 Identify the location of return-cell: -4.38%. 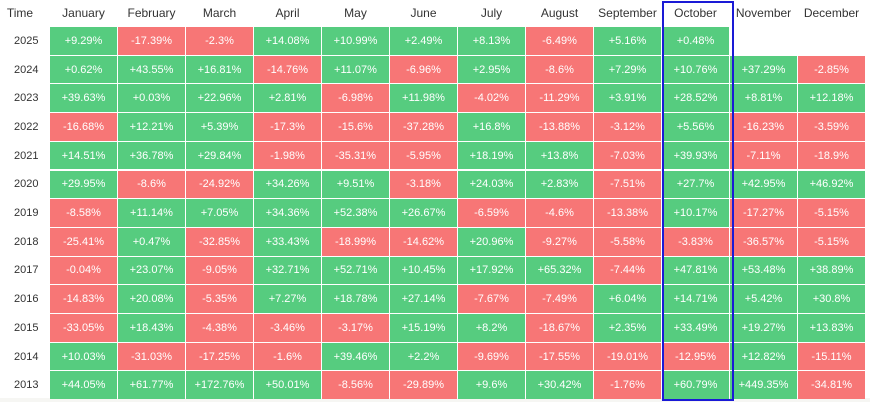
(219, 328).